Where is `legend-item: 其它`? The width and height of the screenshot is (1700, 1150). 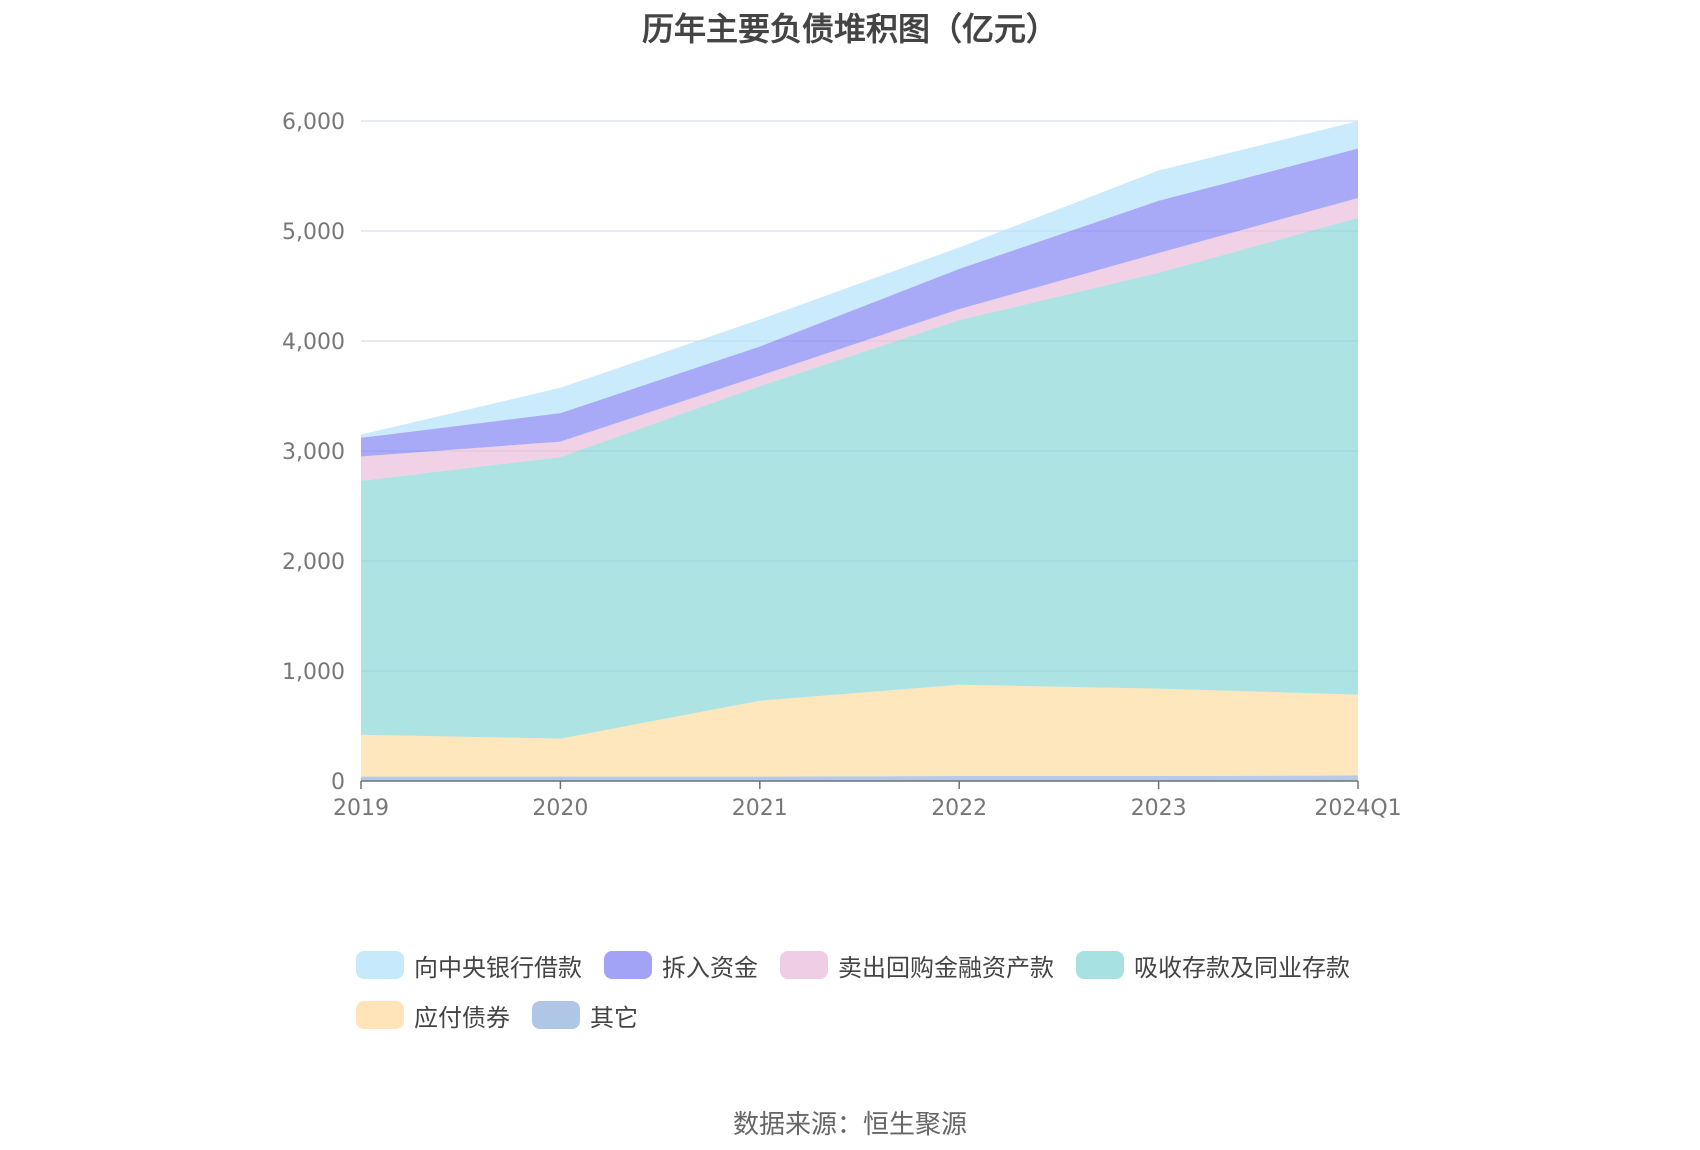 legend-item: 其它 is located at coordinates (585, 1016).